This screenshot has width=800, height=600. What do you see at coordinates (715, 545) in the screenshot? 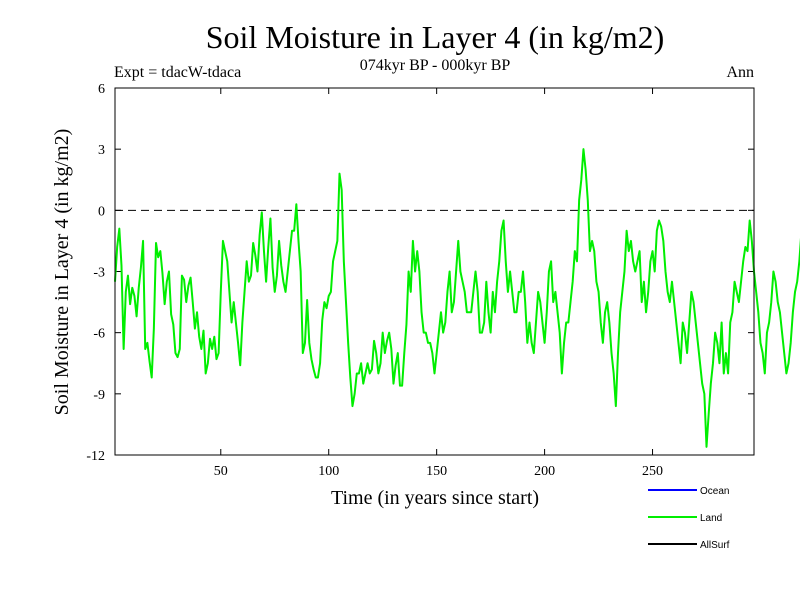
I see `legend-label-allsurf: AllSurf` at bounding box center [715, 545].